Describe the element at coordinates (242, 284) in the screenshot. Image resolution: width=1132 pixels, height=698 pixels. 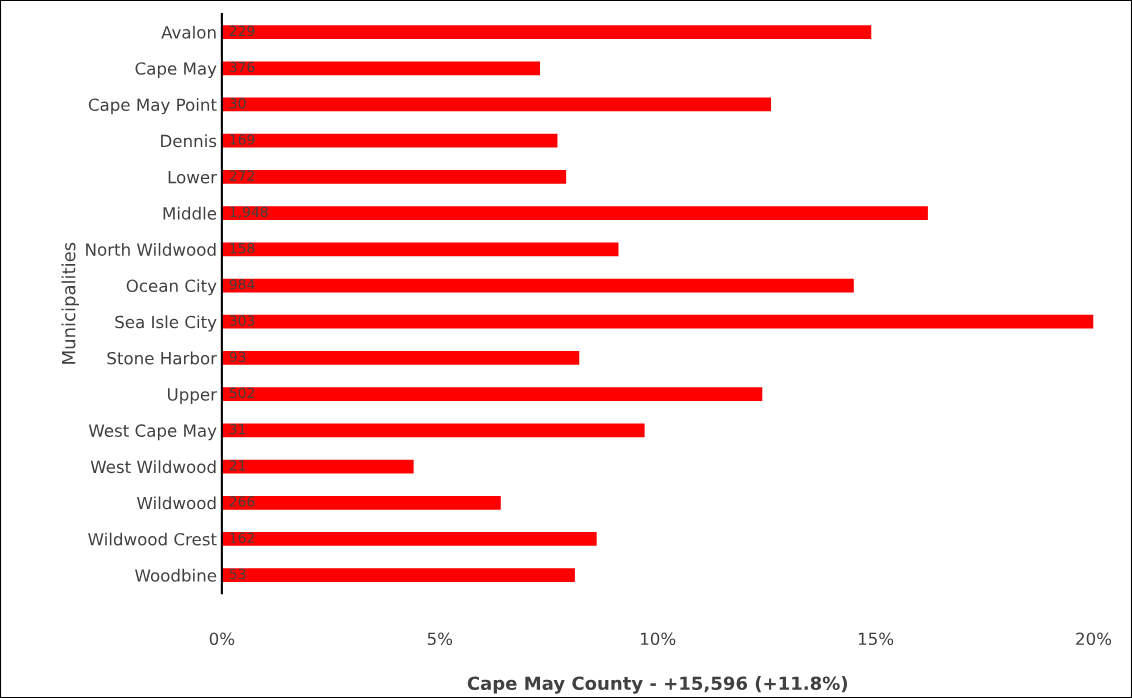
I see `annotation: 984` at that location.